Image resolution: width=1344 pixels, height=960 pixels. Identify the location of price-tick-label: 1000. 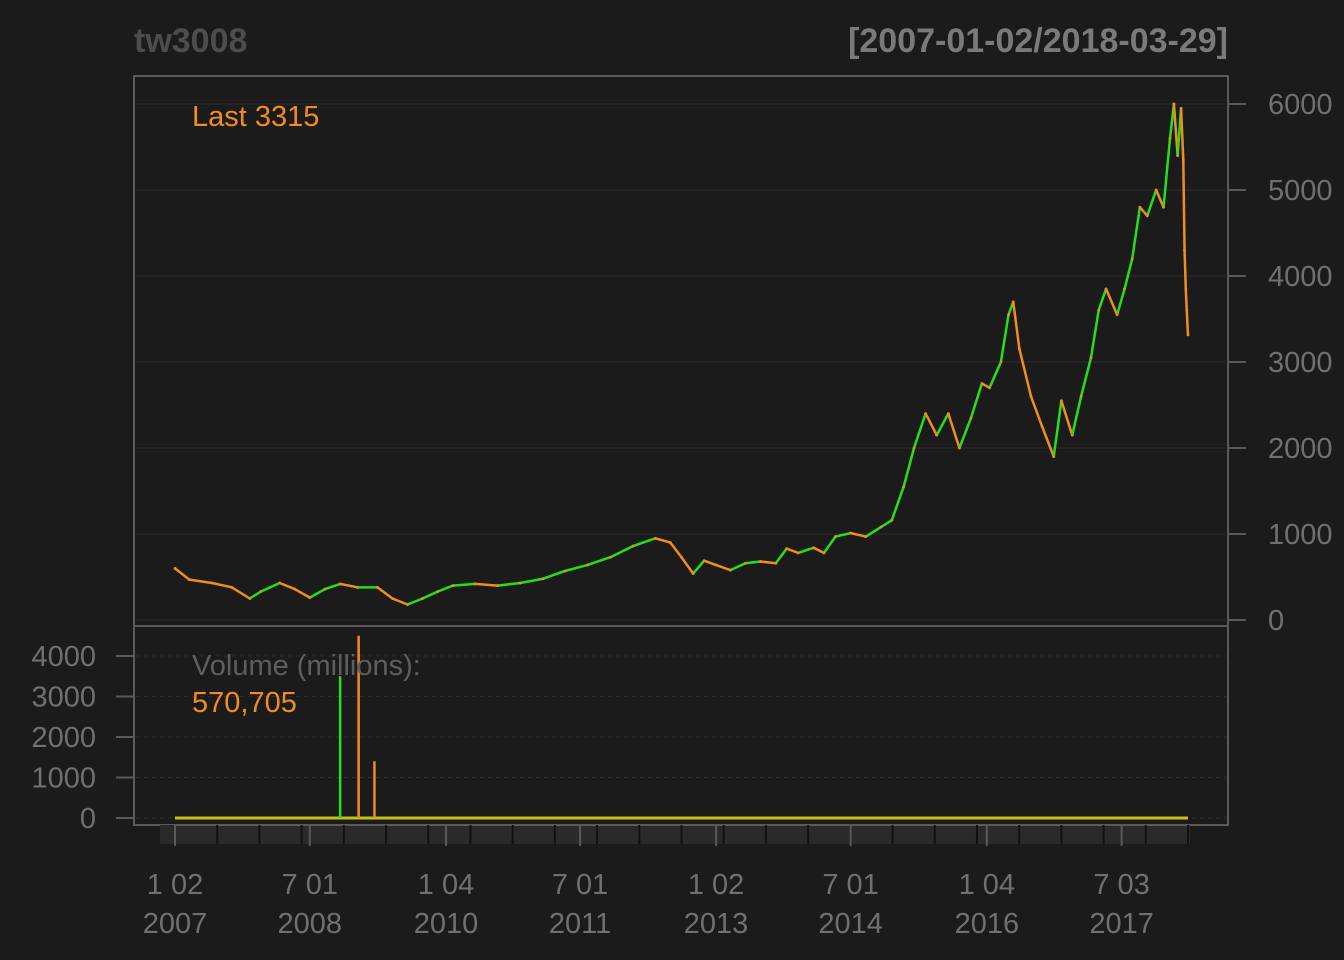
(1300, 535).